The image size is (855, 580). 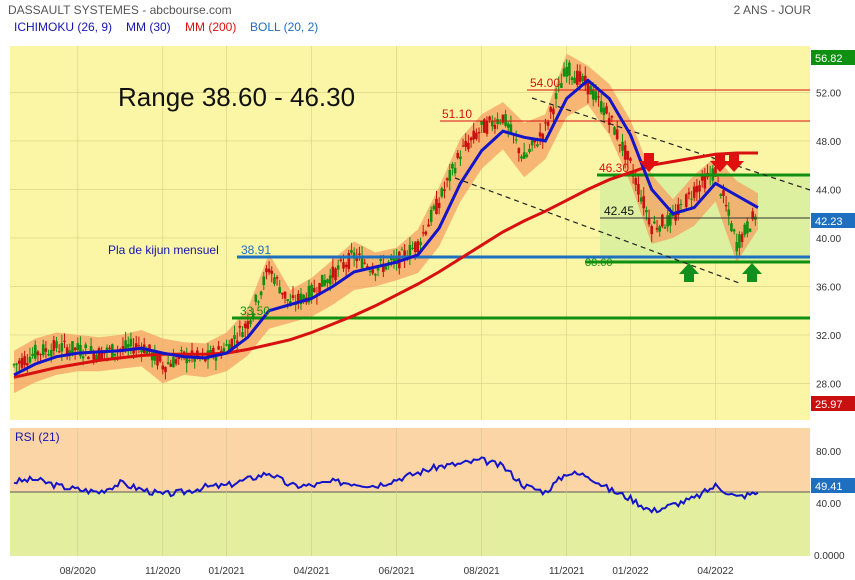 I want to click on rsi-under-bg, so click(x=410, y=524).